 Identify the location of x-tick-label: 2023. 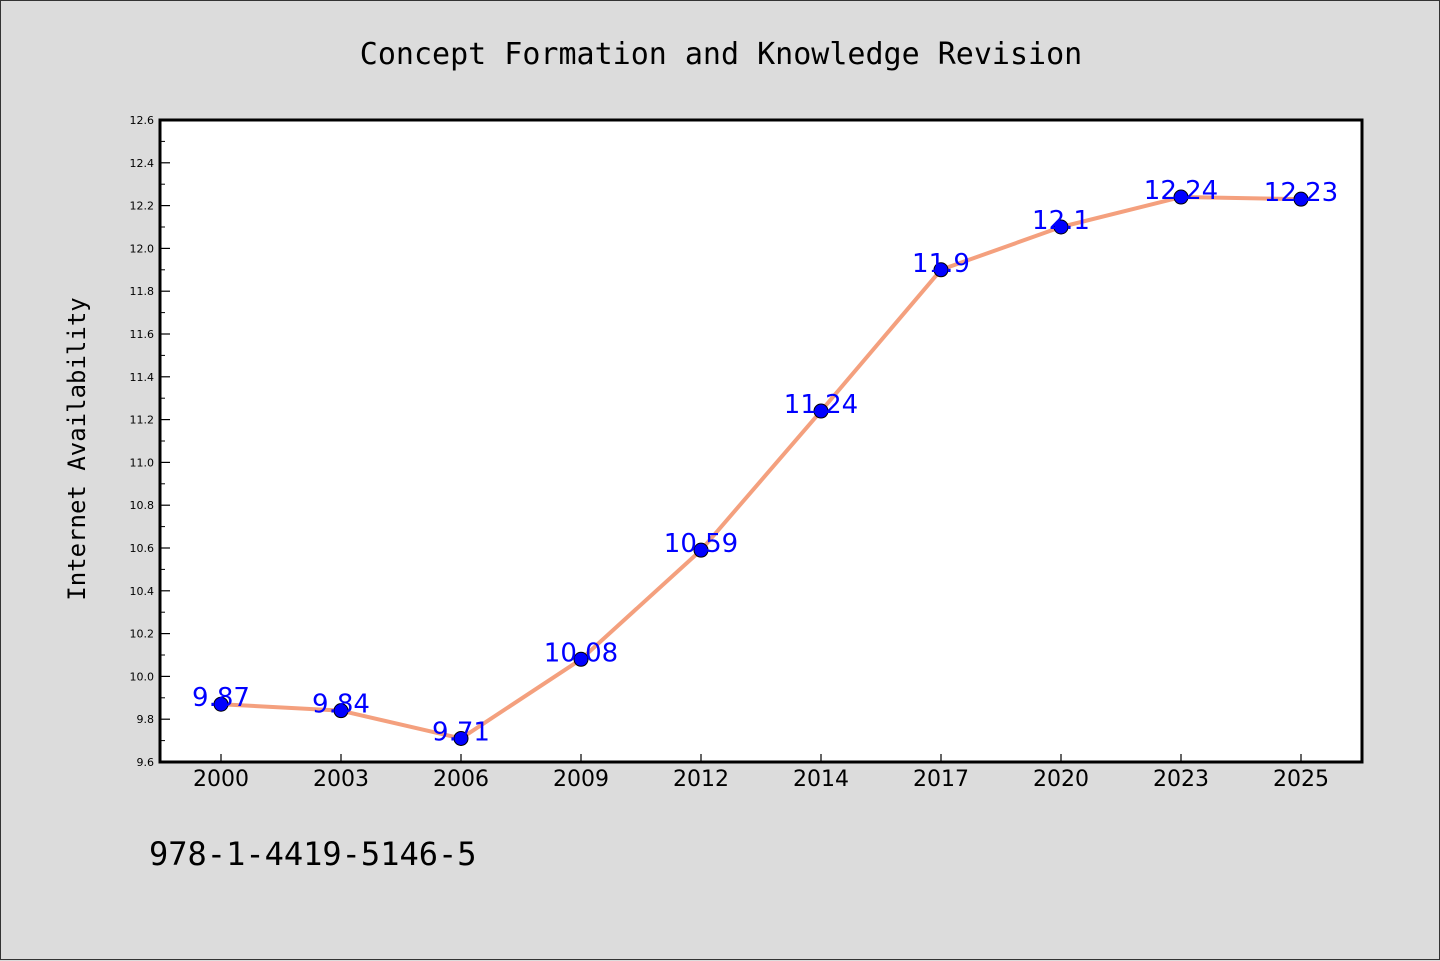
(1181, 779).